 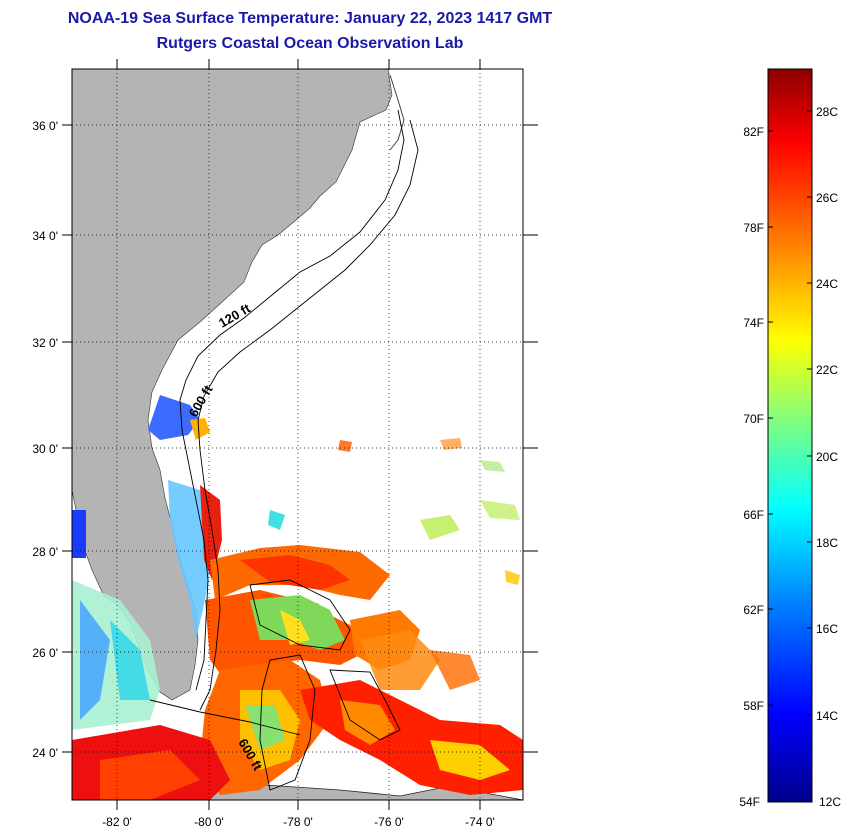 What do you see at coordinates (753, 610) in the screenshot?
I see `cb-f-62: 62F` at bounding box center [753, 610].